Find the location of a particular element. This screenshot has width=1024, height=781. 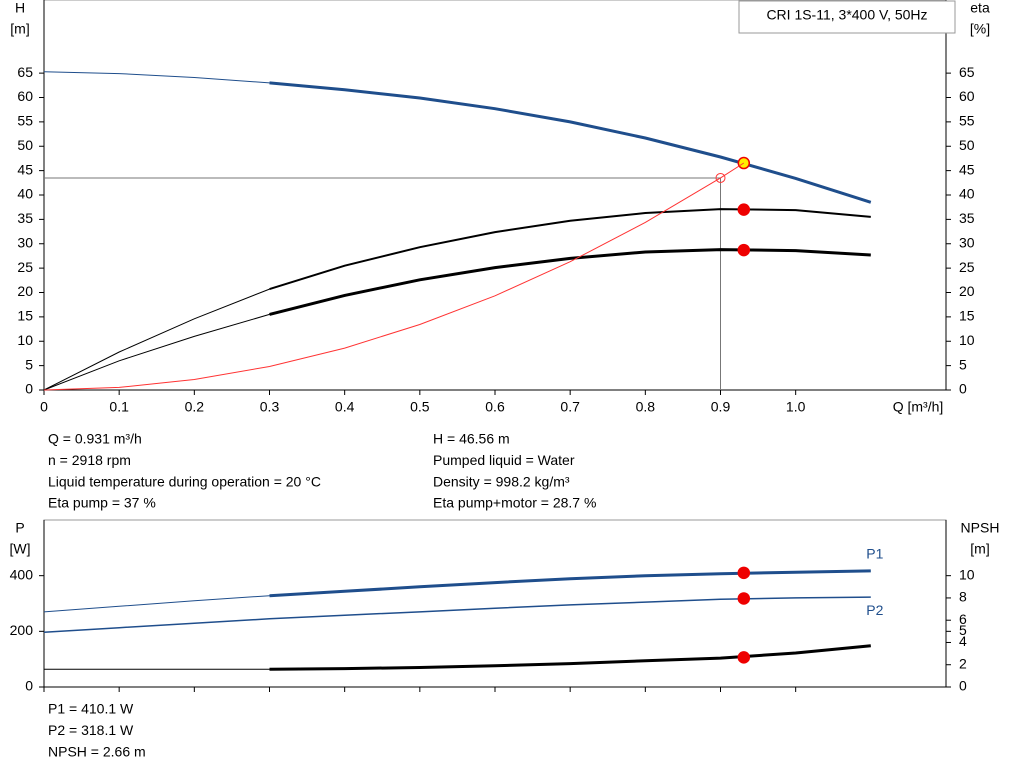

x-tick-label: 0.4 is located at coordinates (345, 407).